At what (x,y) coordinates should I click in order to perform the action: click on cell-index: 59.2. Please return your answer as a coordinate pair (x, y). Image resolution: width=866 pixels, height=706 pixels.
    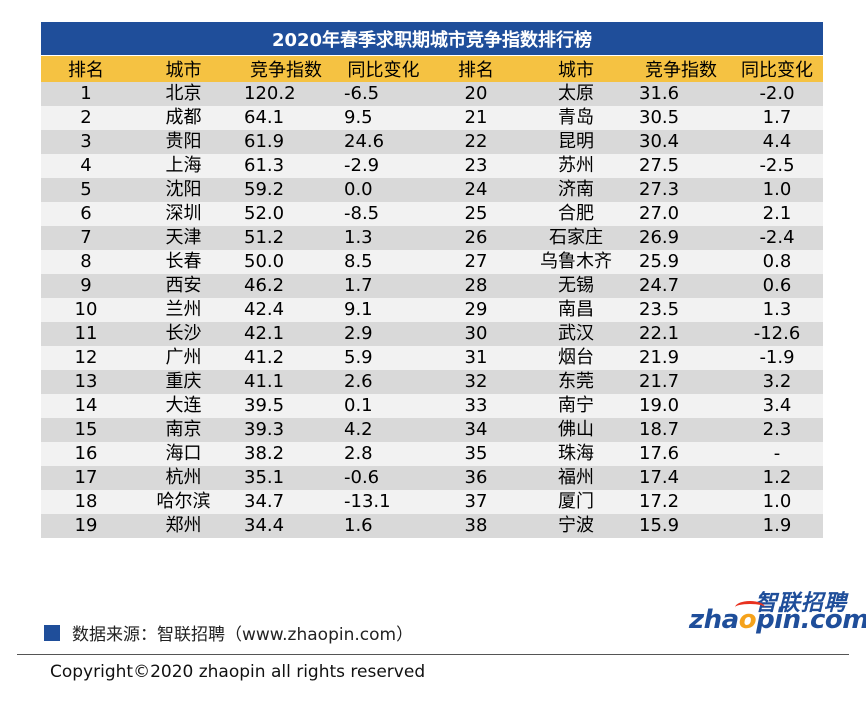
    Looking at the image, I should click on (286, 190).